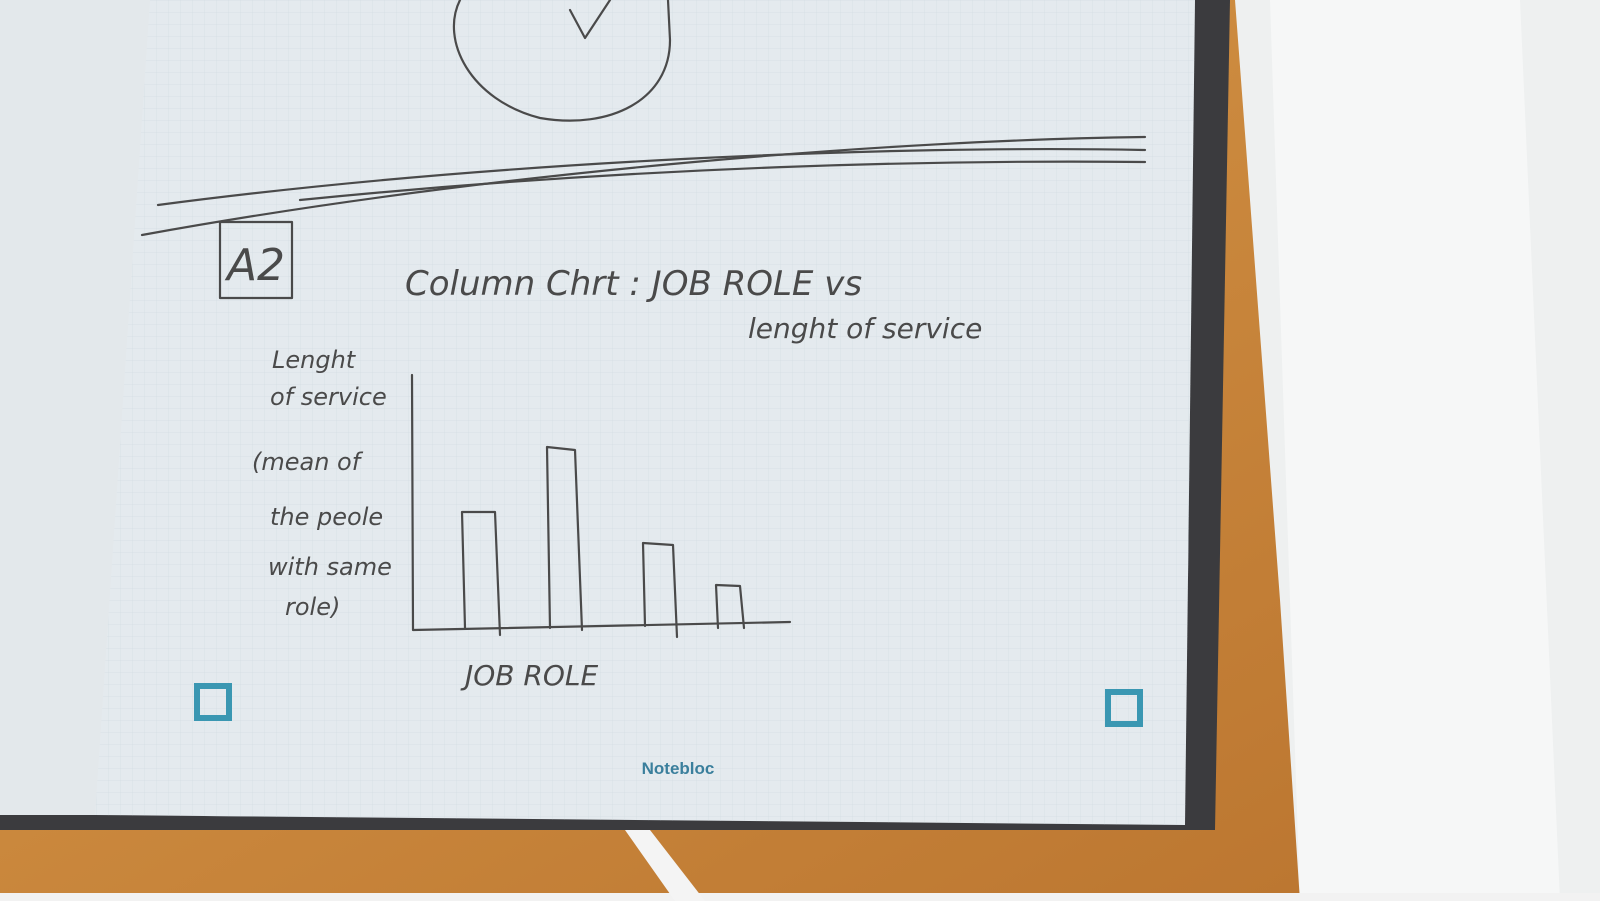 The height and width of the screenshot is (901, 1600). What do you see at coordinates (562, 61) in the screenshot?
I see `pie-sketch` at bounding box center [562, 61].